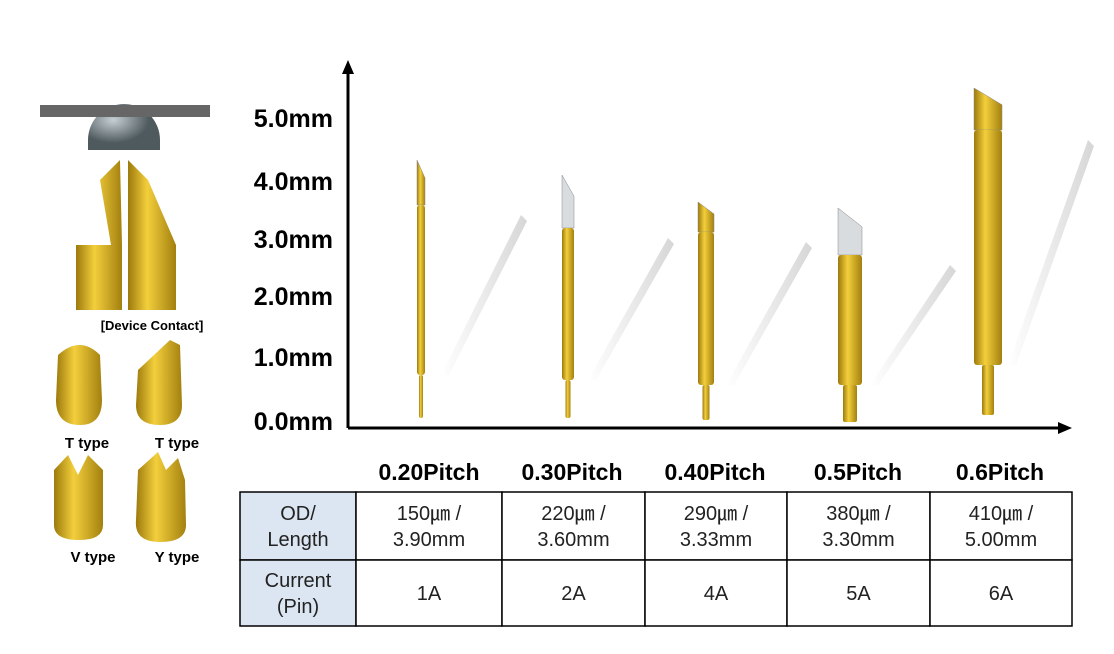 This screenshot has width=1114, height=654. What do you see at coordinates (120, 441) in the screenshot?
I see `tip-illustrations` at bounding box center [120, 441].